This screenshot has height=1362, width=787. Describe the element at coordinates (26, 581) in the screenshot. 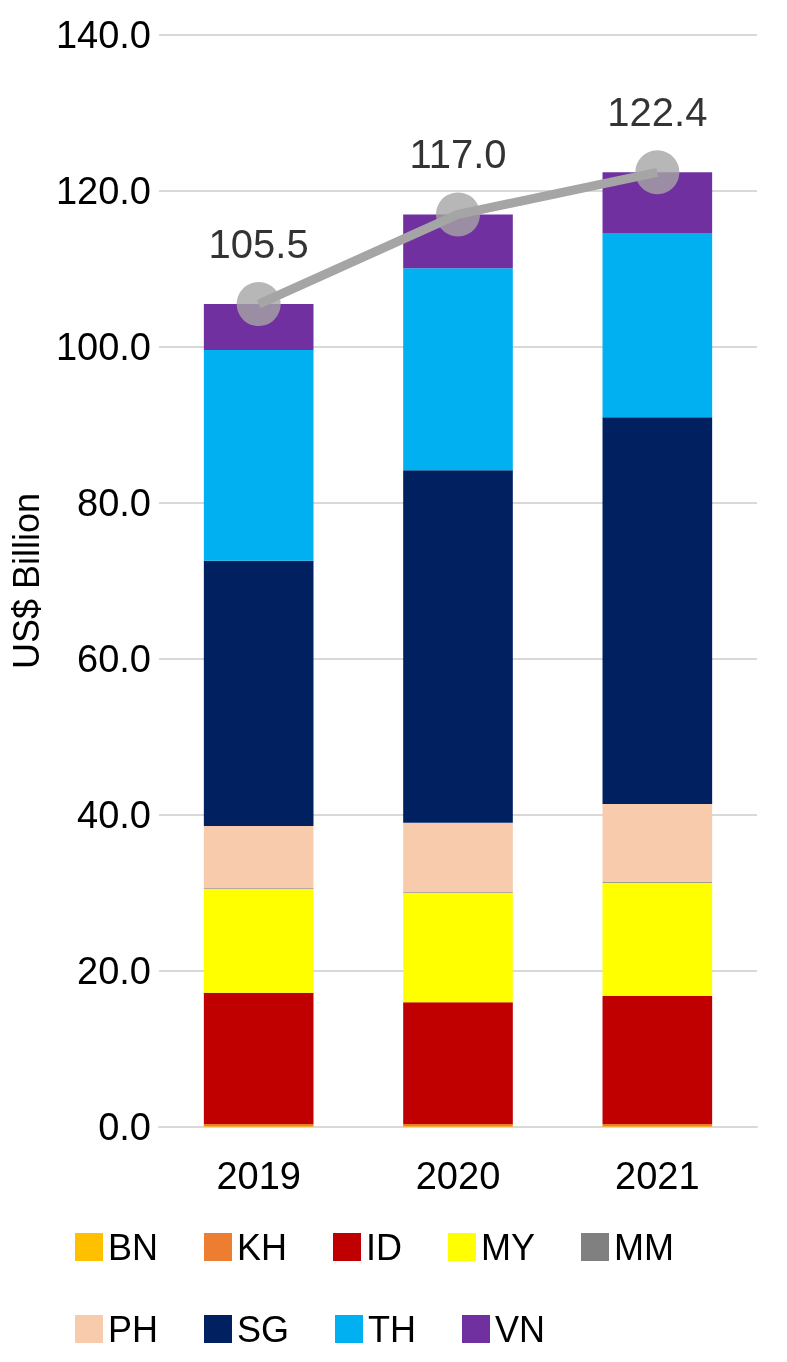

I see `y-axis-title: US$ Billion` at that location.